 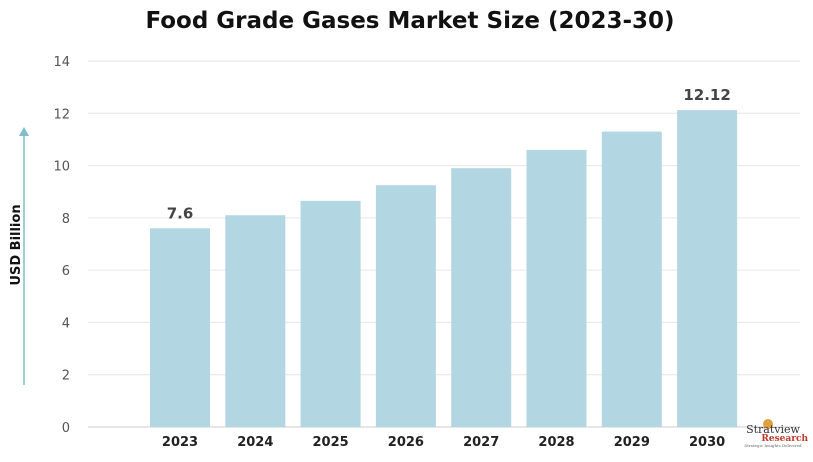 What do you see at coordinates (61, 114) in the screenshot?
I see `y-tick-label: 12` at bounding box center [61, 114].